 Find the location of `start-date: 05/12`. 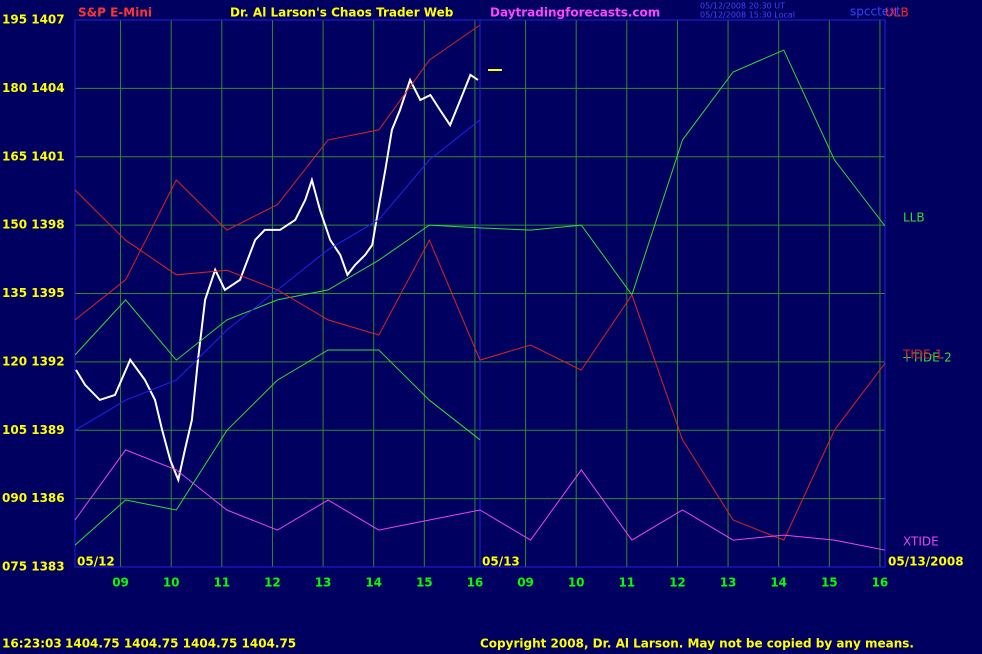

start-date: 05/12 is located at coordinates (96, 562).